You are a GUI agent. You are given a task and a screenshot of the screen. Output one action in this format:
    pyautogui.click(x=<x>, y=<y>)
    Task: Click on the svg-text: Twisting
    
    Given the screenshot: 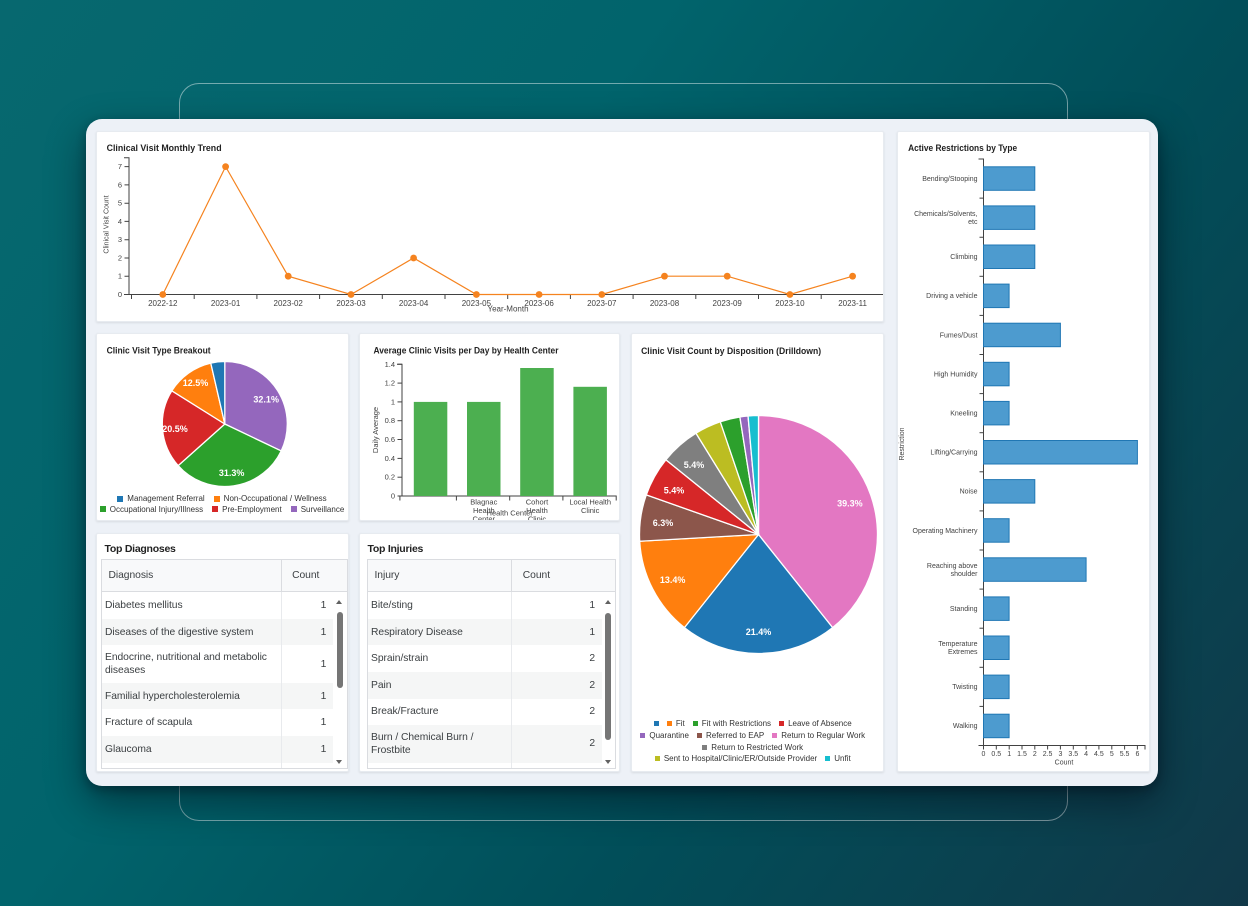 What is the action you would take?
    pyautogui.click(x=964, y=687)
    